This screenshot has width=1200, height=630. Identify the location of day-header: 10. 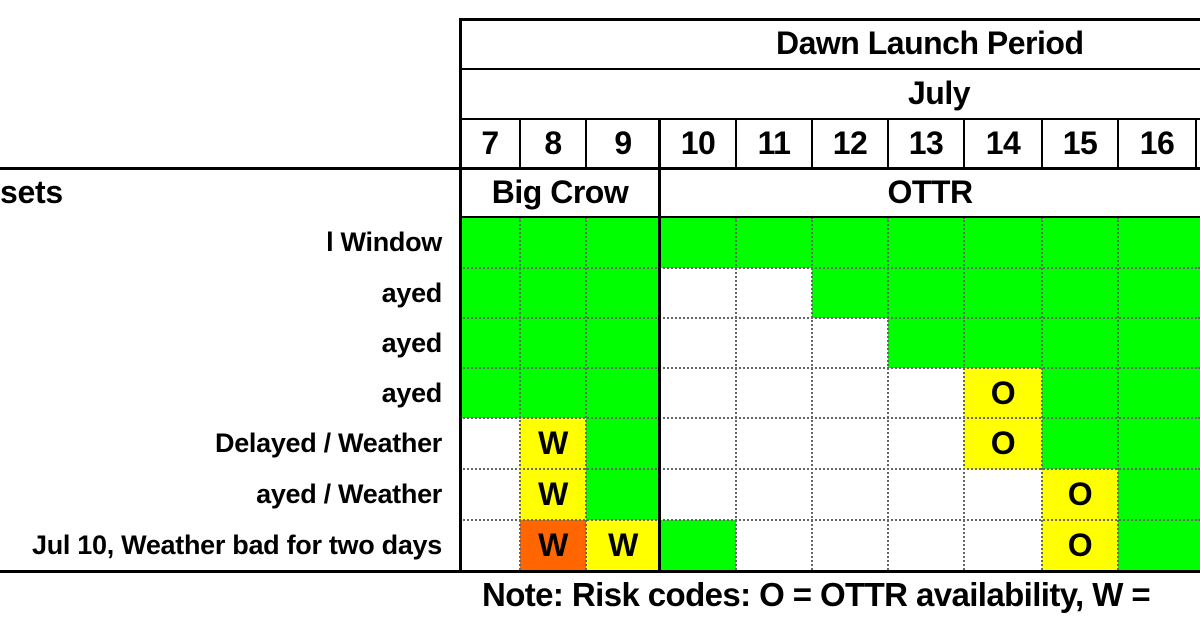
(698, 142).